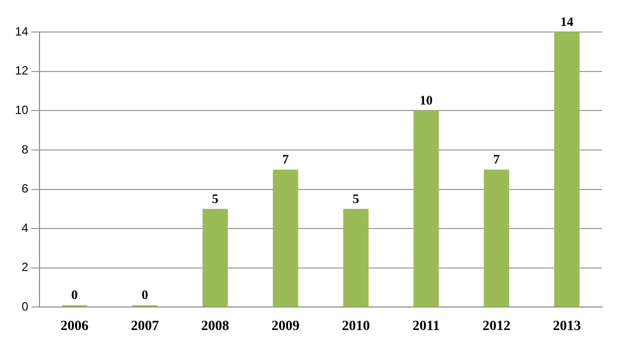  Describe the element at coordinates (215, 326) in the screenshot. I see `x-tick-label: 2008` at that location.